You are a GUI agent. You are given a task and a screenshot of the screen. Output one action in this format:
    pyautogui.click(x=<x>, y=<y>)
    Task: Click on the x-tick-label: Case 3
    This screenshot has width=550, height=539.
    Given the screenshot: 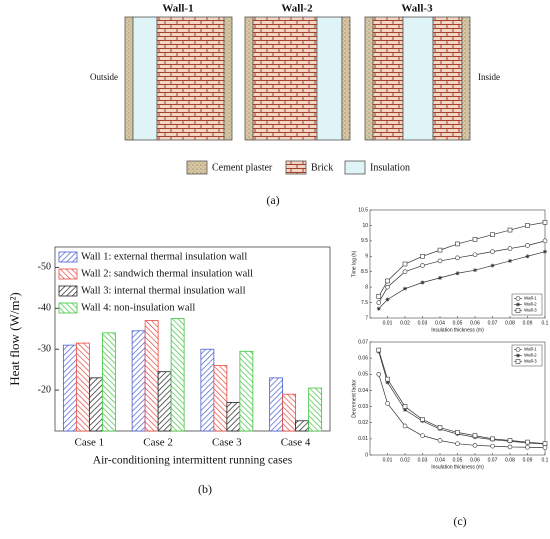 What is the action you would take?
    pyautogui.click(x=227, y=443)
    